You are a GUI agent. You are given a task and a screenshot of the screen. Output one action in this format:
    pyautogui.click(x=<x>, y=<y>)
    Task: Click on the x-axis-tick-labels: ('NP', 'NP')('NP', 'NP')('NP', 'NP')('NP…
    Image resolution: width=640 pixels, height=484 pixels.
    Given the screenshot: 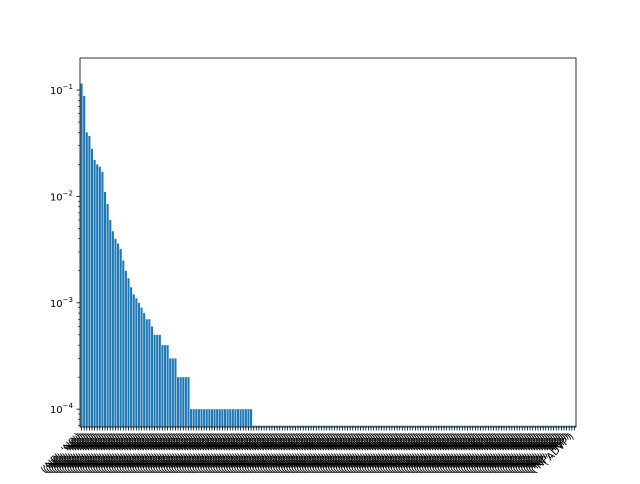 What is the action you would take?
    pyautogui.click(x=308, y=453)
    